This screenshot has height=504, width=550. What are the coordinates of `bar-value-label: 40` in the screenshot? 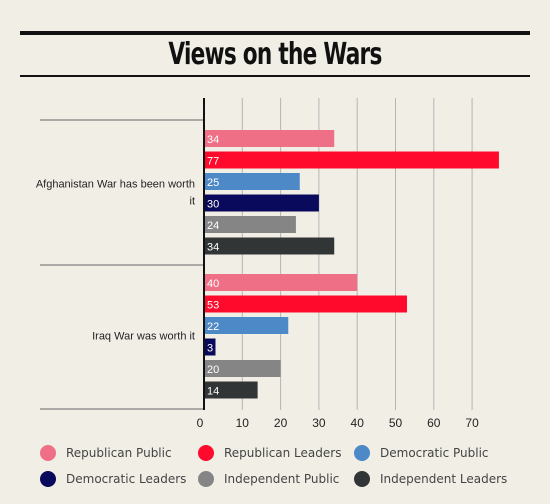 It's located at (213, 284).